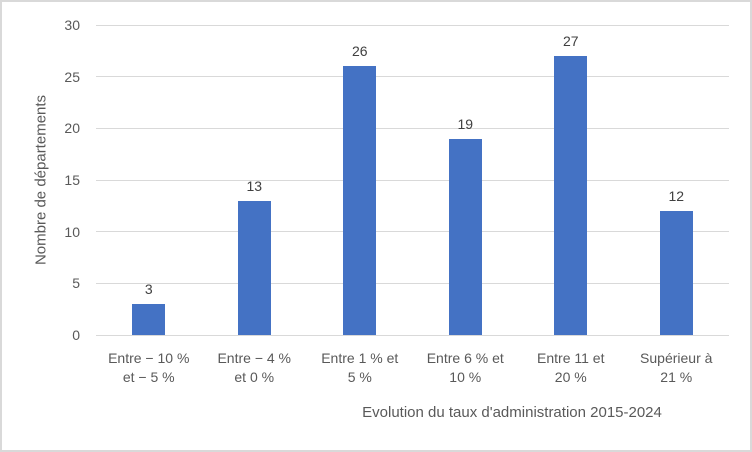  I want to click on y-tick-label: 0, so click(76, 335).